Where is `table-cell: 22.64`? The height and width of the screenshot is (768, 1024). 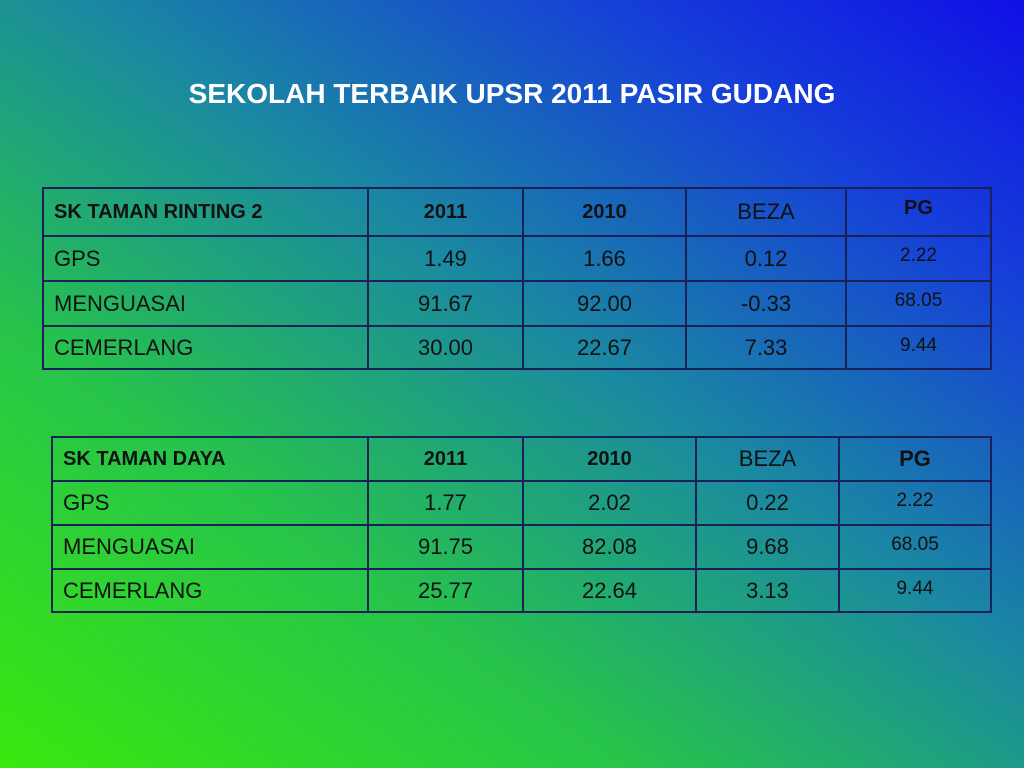 table-cell: 22.64 is located at coordinates (609, 590).